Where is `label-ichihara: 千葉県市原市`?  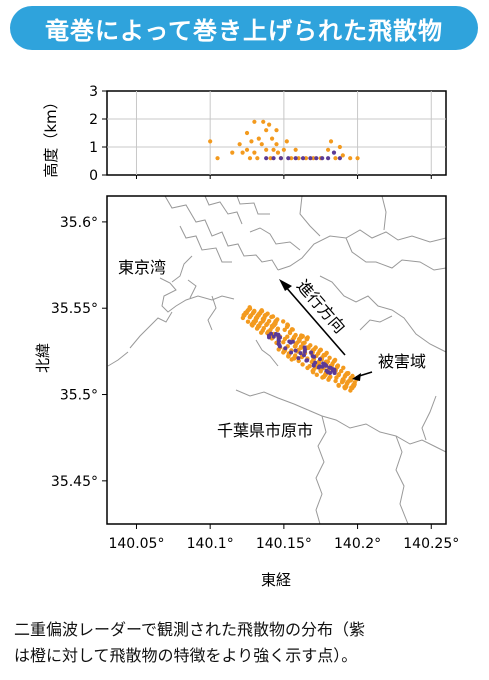 label-ichihara: 千葉県市原市 is located at coordinates (265, 430).